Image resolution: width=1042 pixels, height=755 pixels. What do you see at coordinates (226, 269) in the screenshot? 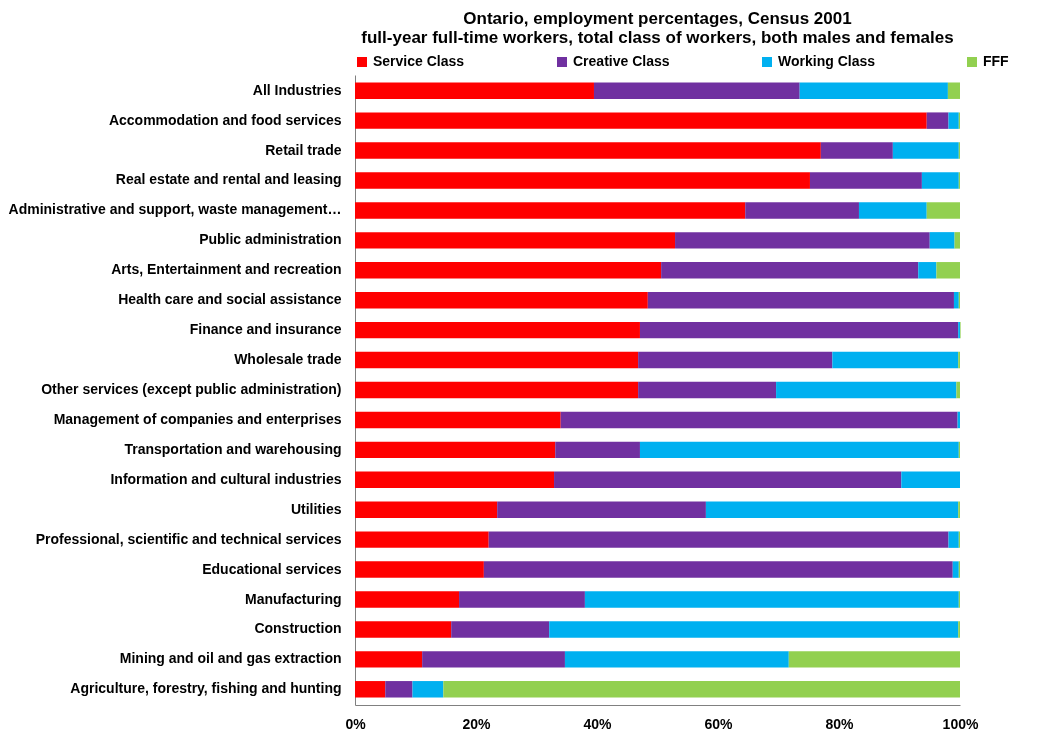
I see `y-tick-label: Arts, Entertainment and recreation` at bounding box center [226, 269].